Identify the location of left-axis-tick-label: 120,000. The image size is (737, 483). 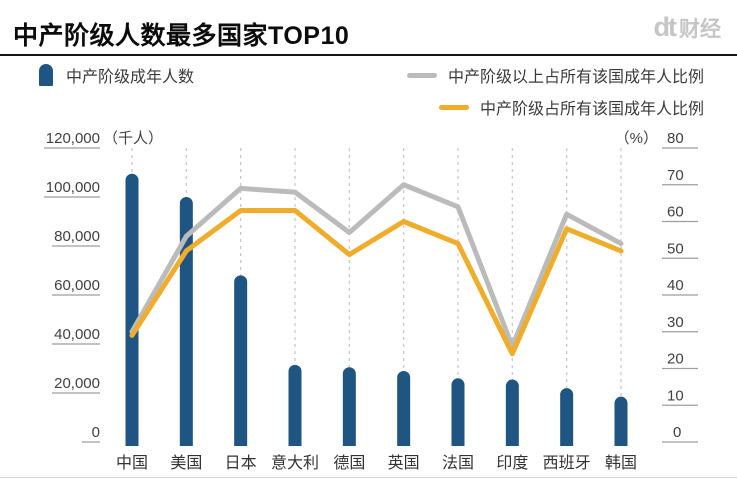
(73, 138).